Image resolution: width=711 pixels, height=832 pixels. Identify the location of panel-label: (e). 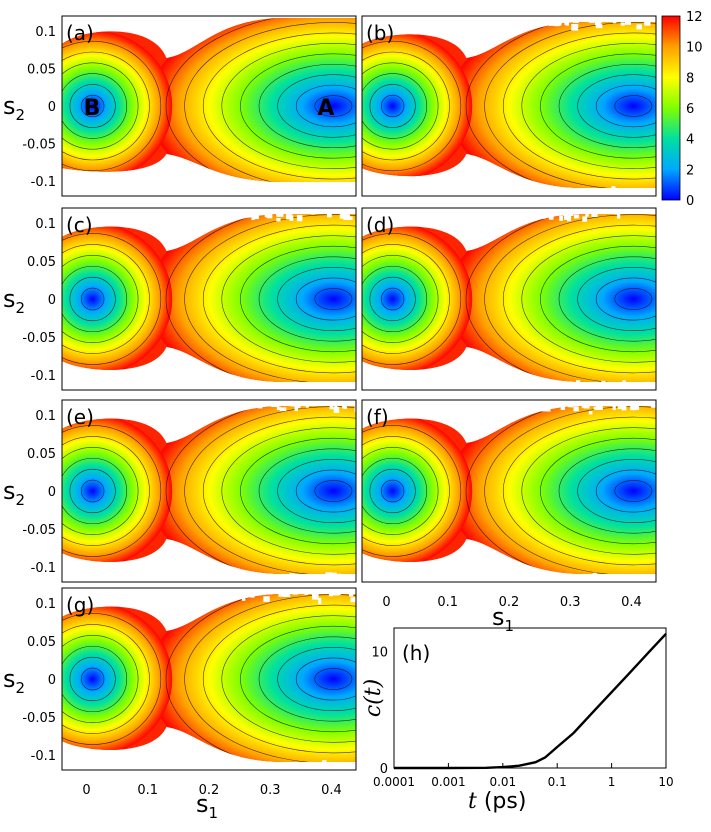
(80, 417).